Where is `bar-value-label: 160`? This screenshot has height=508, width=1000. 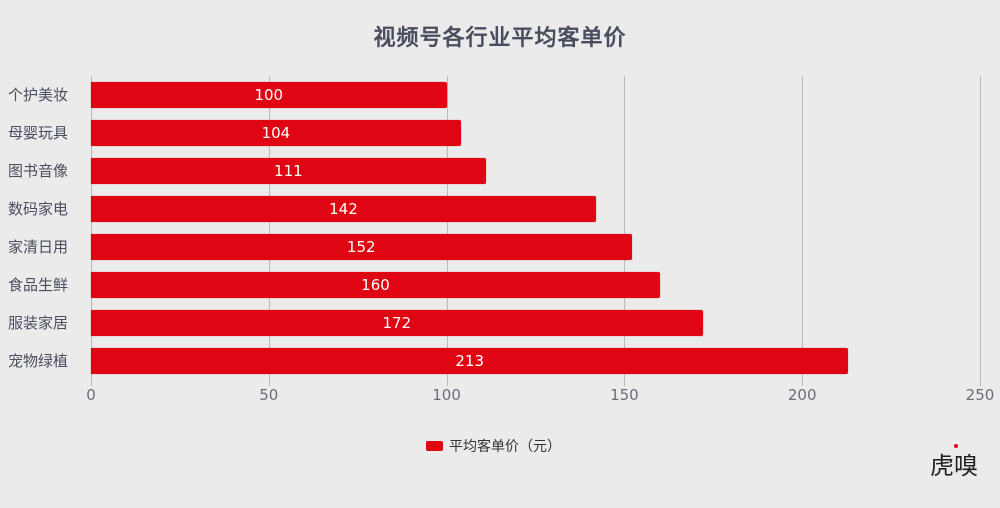 bar-value-label: 160 is located at coordinates (375, 285).